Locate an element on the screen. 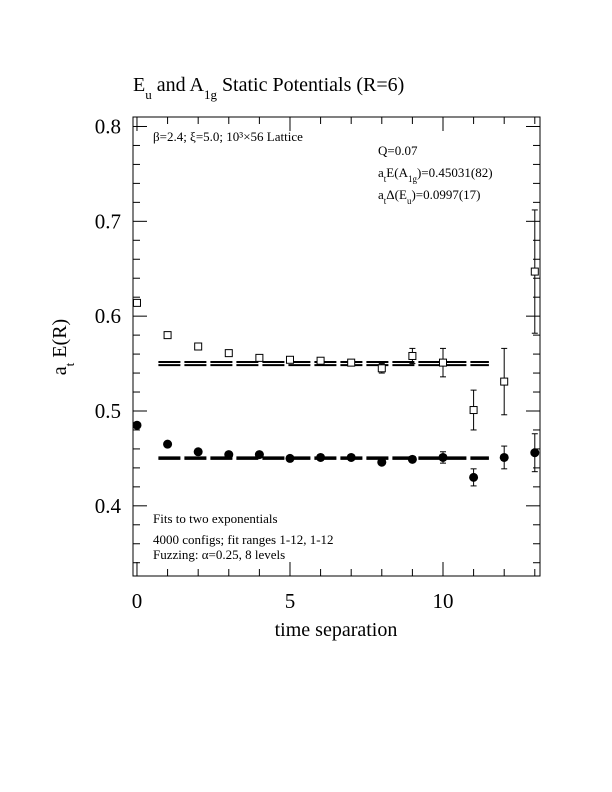  annotation: Fits to two exponentials is located at coordinates (215, 518).